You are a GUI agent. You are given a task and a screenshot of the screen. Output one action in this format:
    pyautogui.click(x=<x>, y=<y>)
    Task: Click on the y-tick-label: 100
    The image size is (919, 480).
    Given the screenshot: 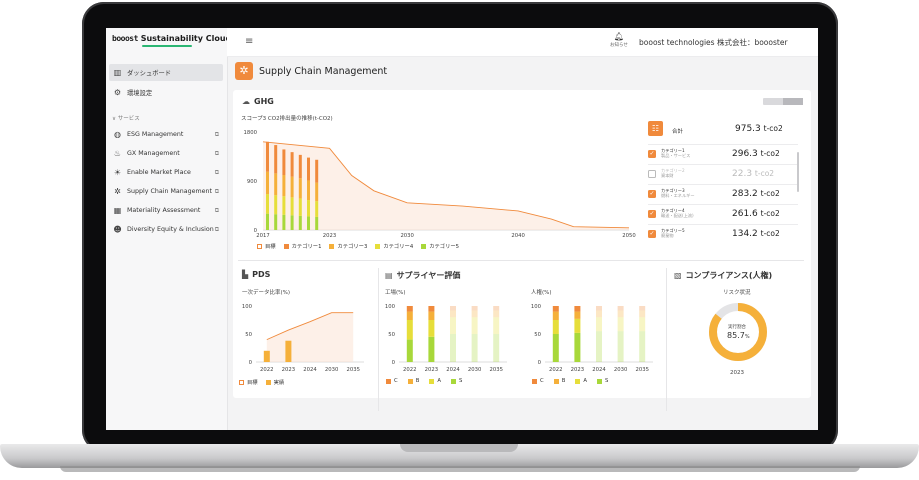 What is the action you would take?
    pyautogui.click(x=247, y=307)
    